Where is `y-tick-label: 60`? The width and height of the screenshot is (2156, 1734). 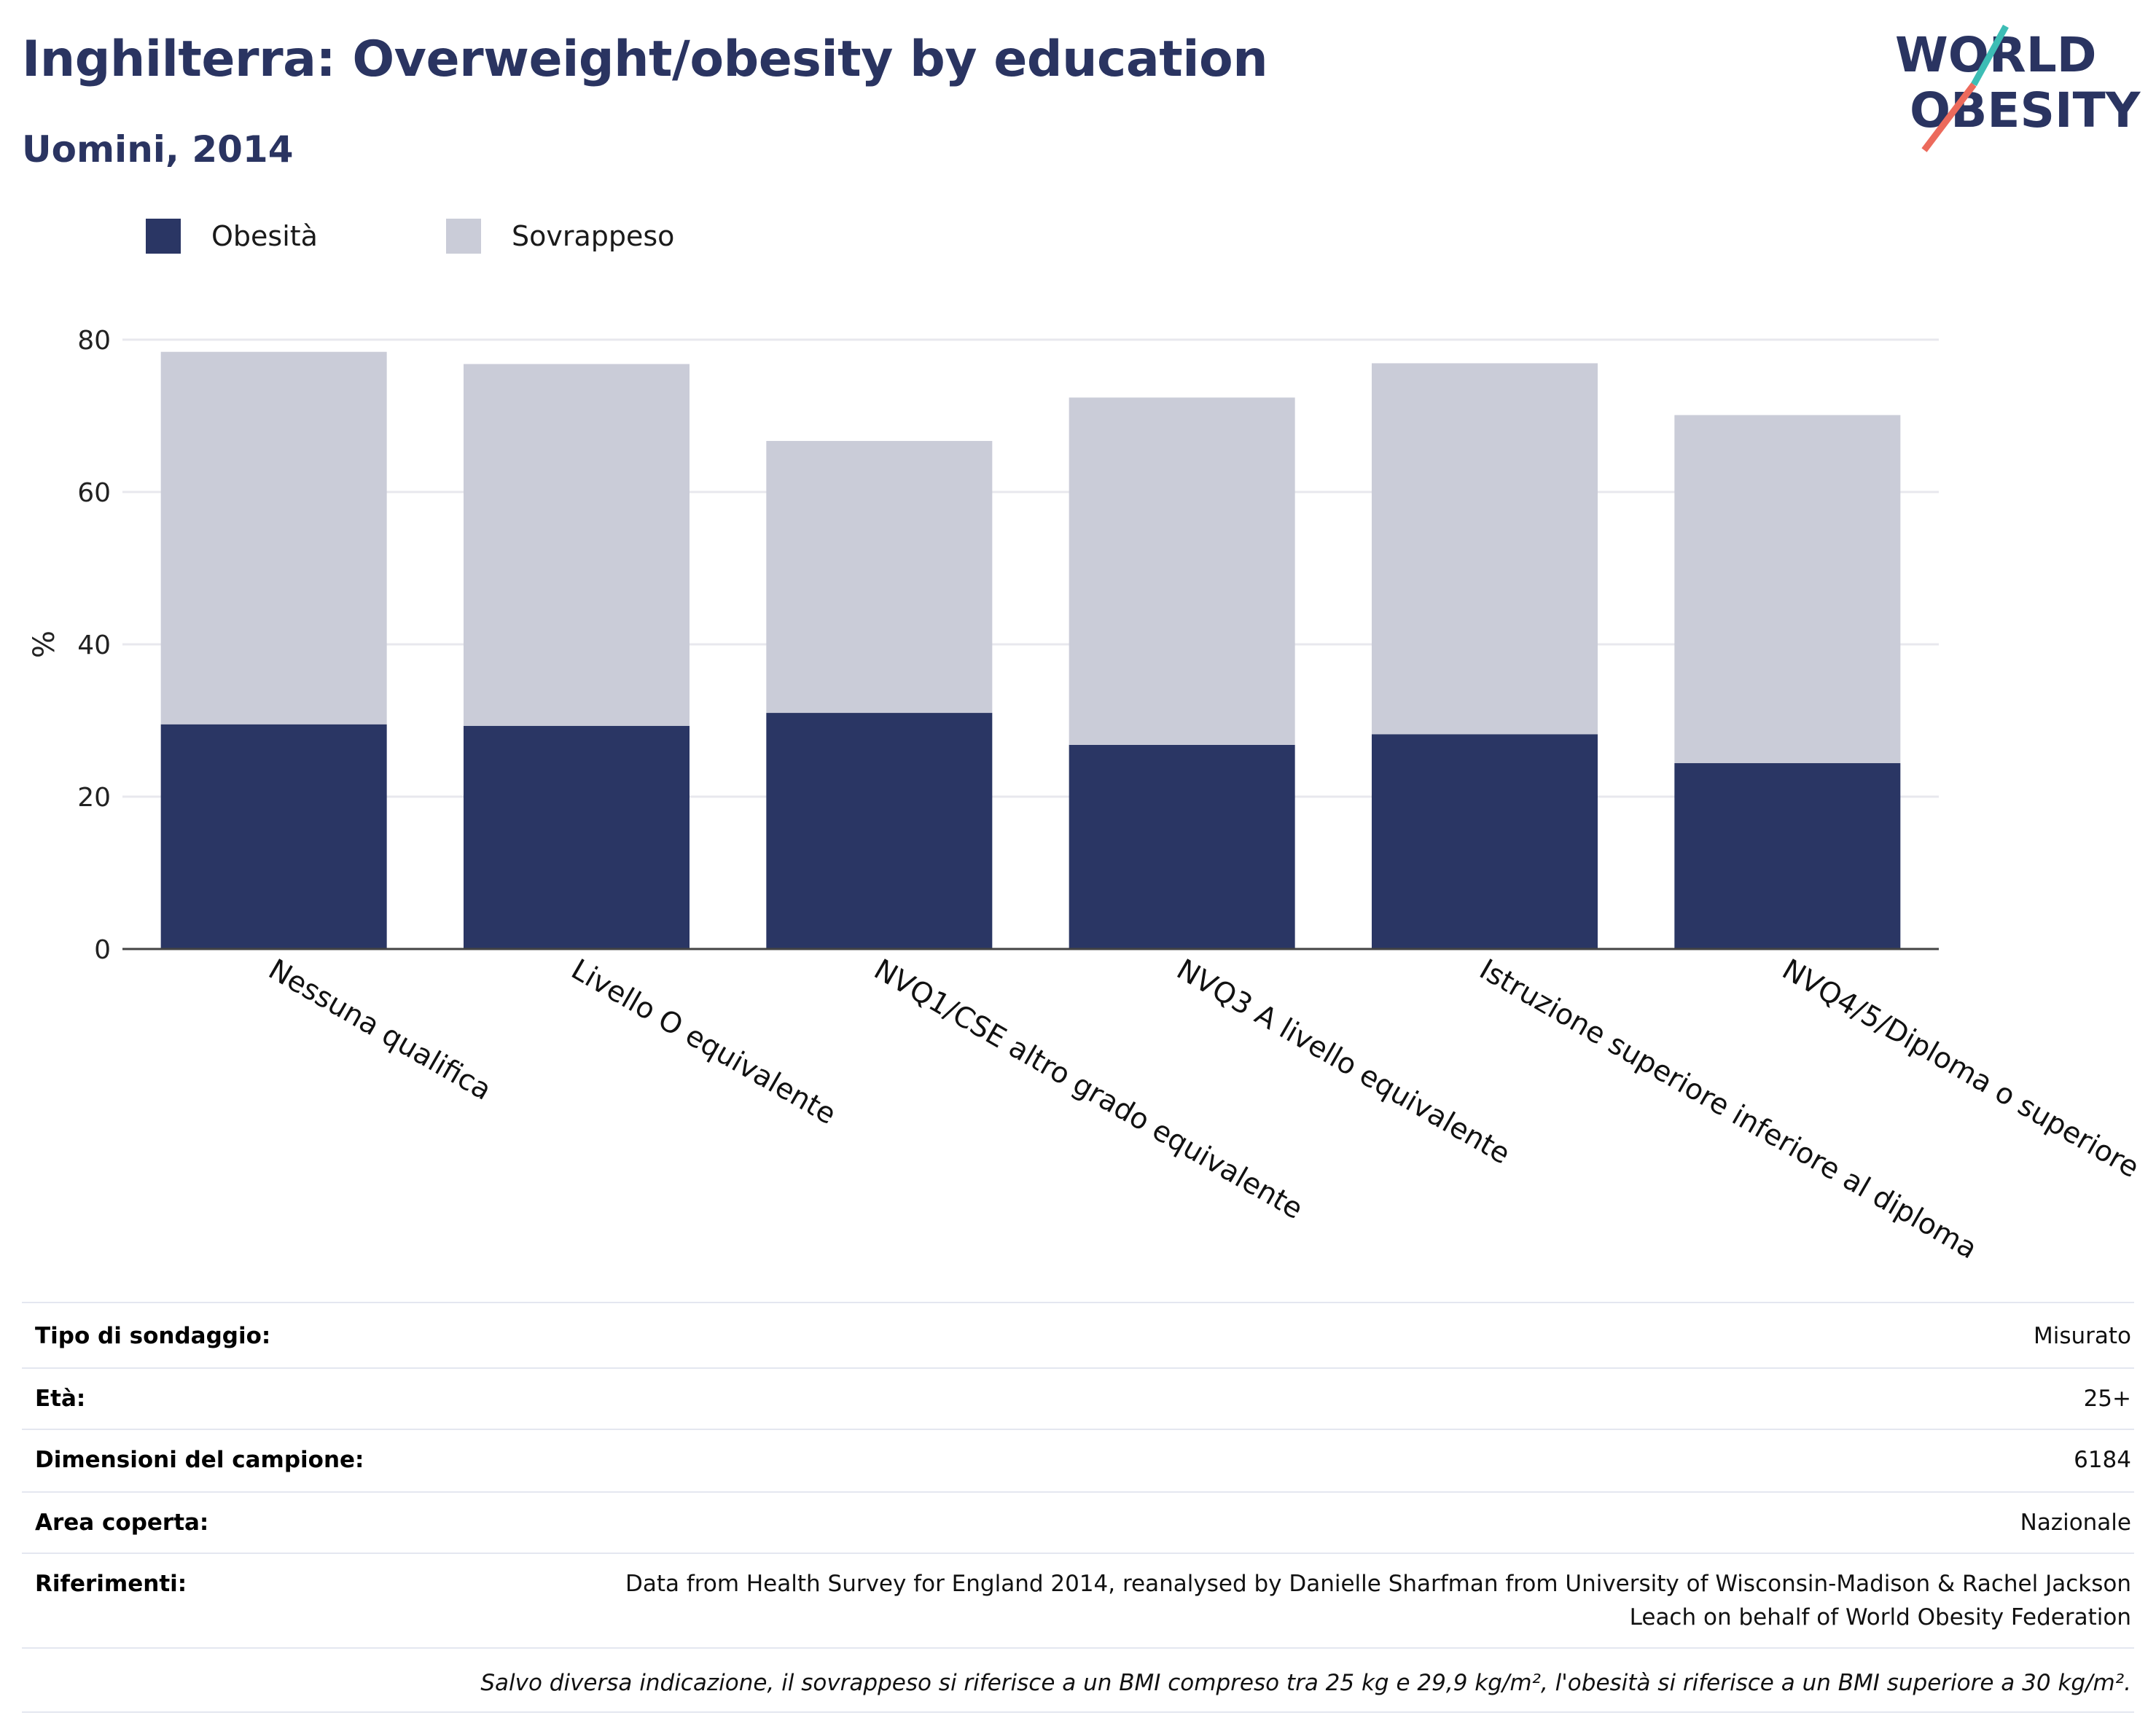
y-tick-label: 60 is located at coordinates (94, 493).